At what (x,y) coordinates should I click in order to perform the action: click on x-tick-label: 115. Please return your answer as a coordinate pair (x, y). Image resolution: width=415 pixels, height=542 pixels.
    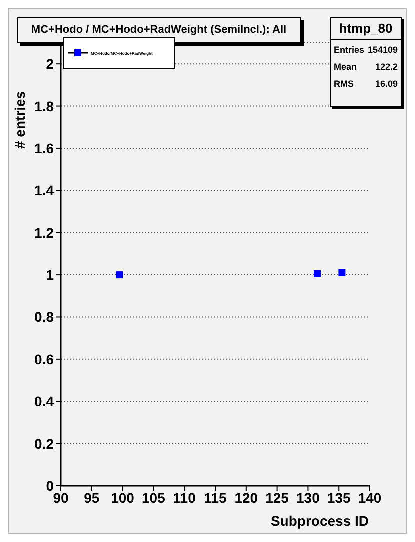
    Looking at the image, I should click on (216, 498).